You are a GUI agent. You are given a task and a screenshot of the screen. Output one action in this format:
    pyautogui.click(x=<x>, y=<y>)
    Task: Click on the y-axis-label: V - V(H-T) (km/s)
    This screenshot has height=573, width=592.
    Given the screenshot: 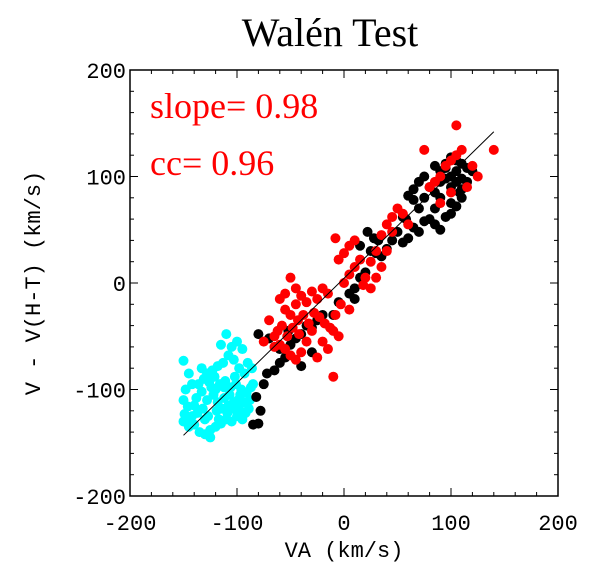 What is the action you would take?
    pyautogui.click(x=34, y=283)
    